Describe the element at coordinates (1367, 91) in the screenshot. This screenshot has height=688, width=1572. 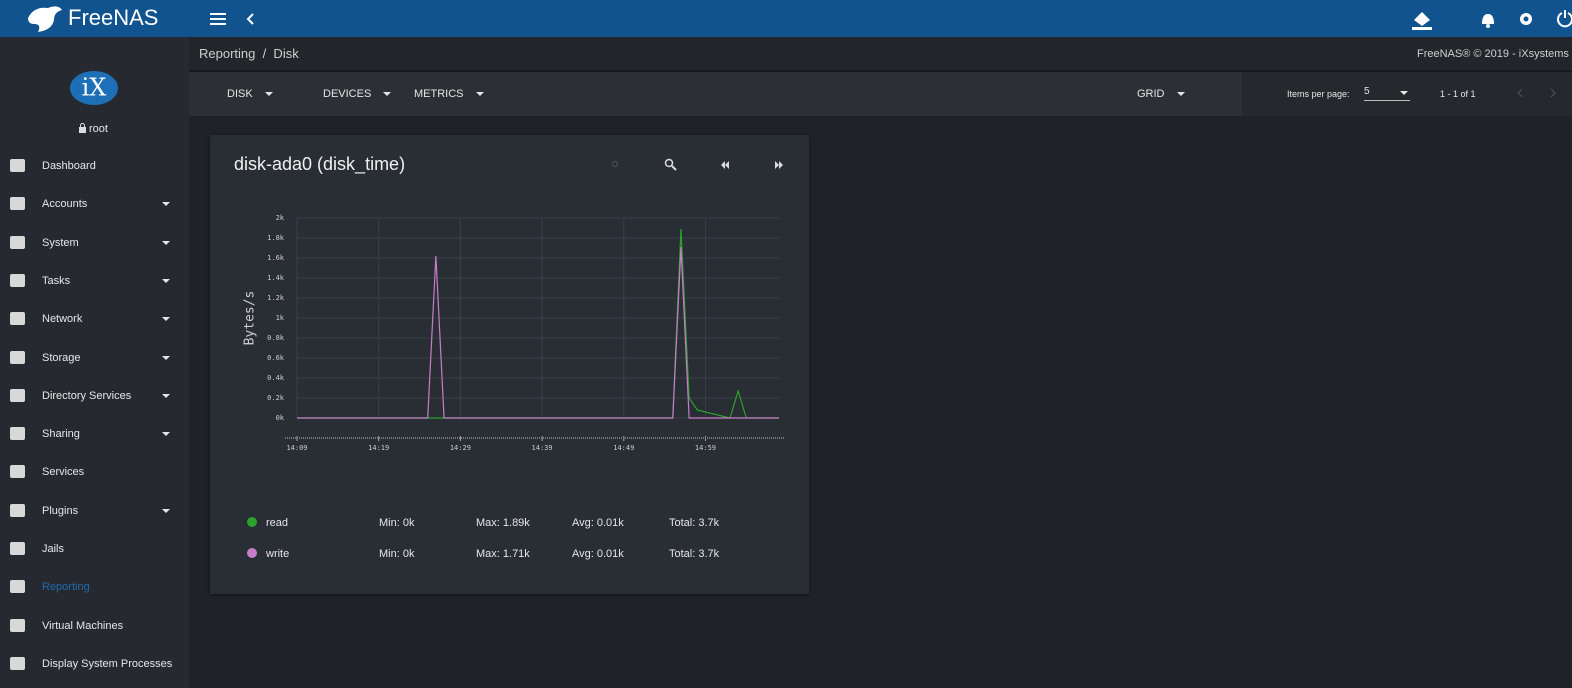
I see `items-per-page-value: 5` at that location.